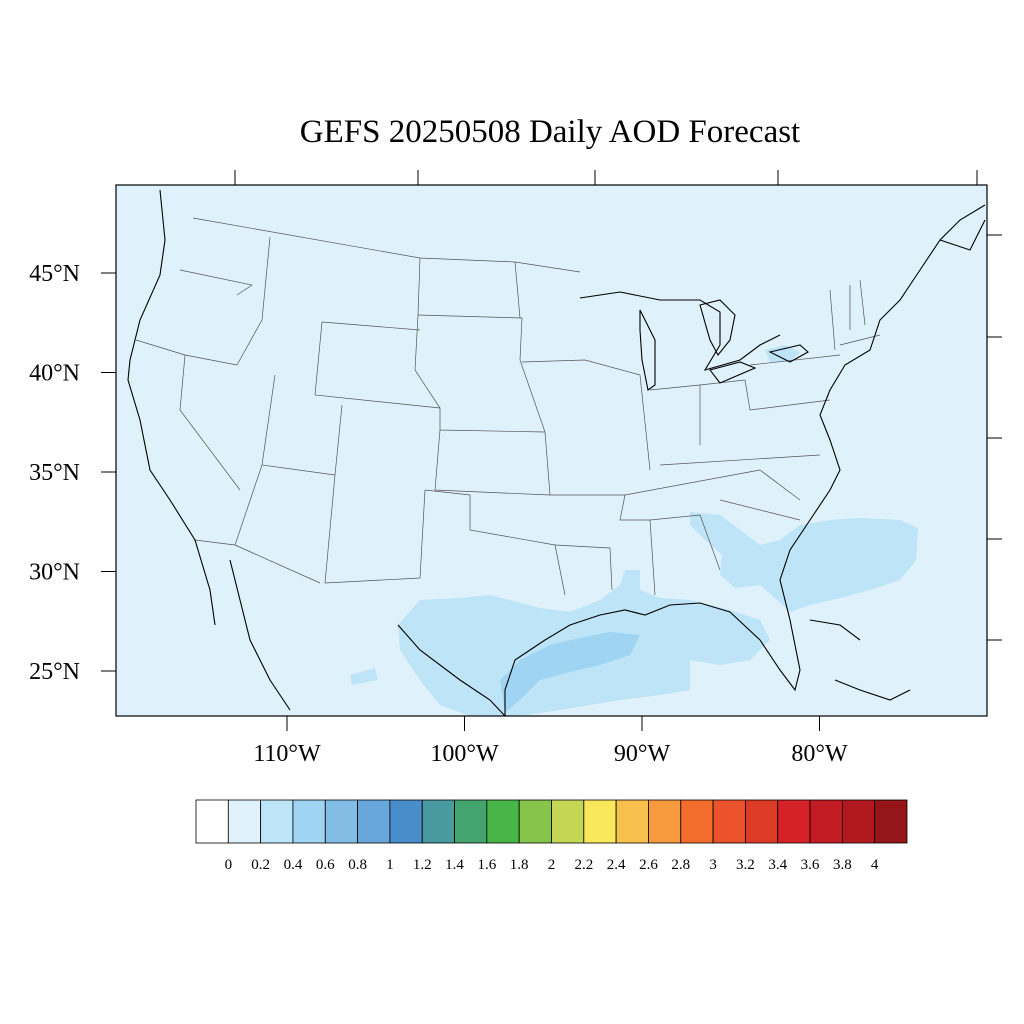  I want to click on lat-tick-label: 30°N, so click(54, 573).